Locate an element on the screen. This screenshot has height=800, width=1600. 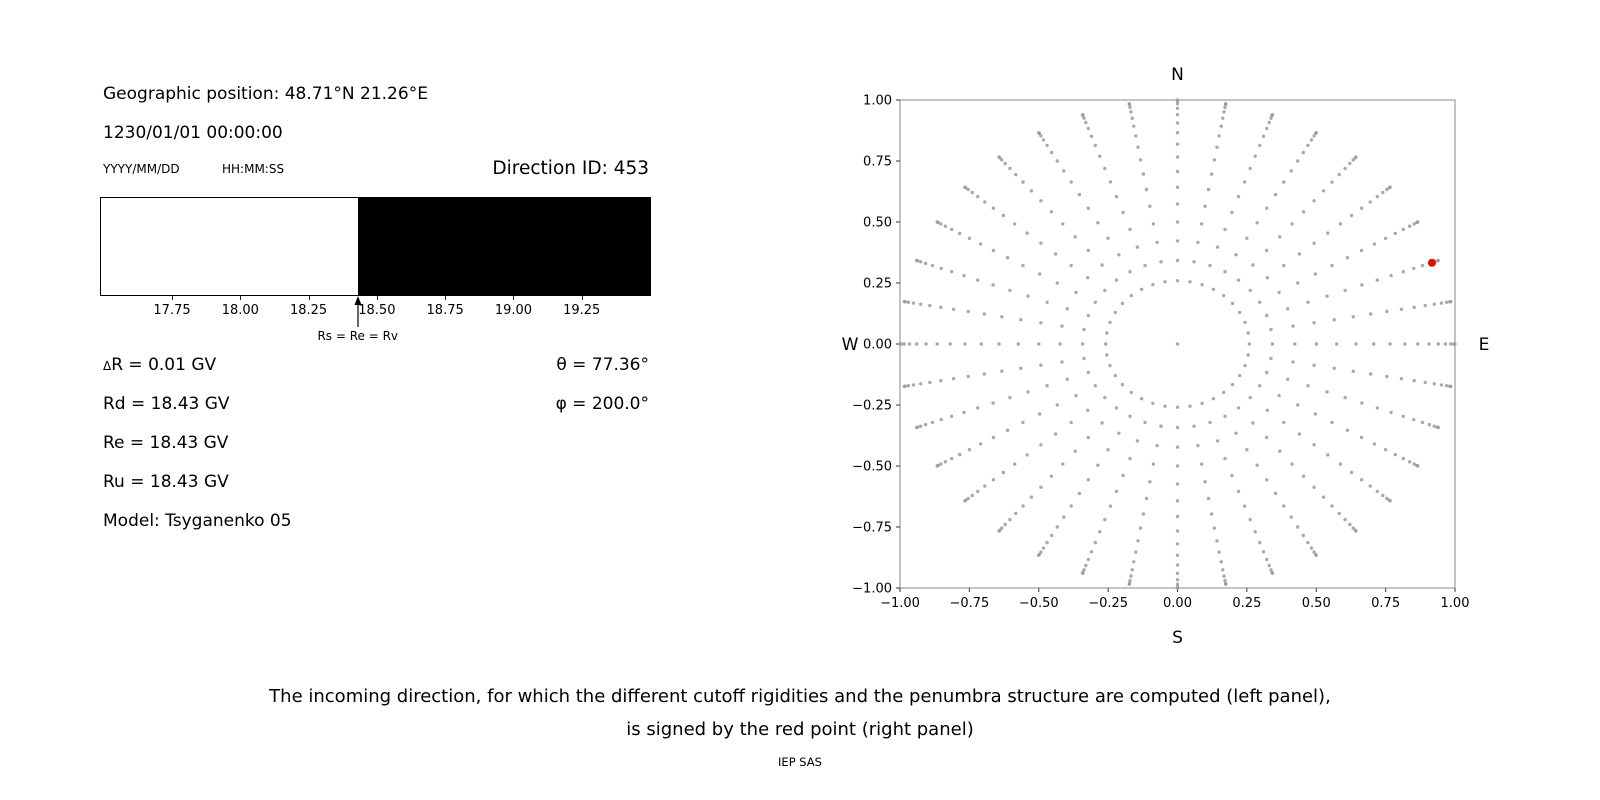
x-tick-label: 19.00 is located at coordinates (513, 310).